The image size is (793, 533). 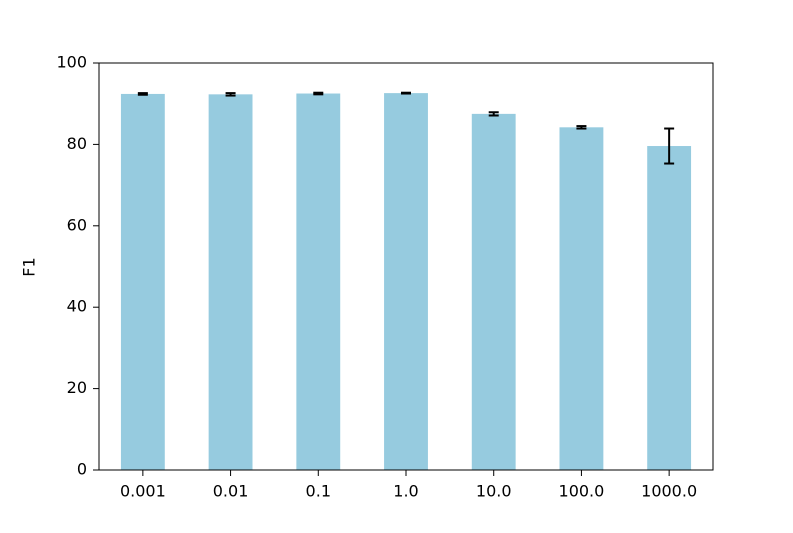 What do you see at coordinates (494, 491) in the screenshot?
I see `x-tick-label: 10.0` at bounding box center [494, 491].